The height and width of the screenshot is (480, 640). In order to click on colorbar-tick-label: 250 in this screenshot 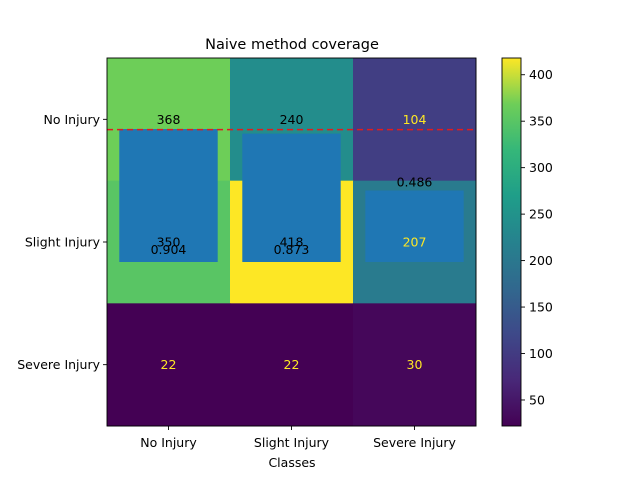, I will do `click(541, 214)`.